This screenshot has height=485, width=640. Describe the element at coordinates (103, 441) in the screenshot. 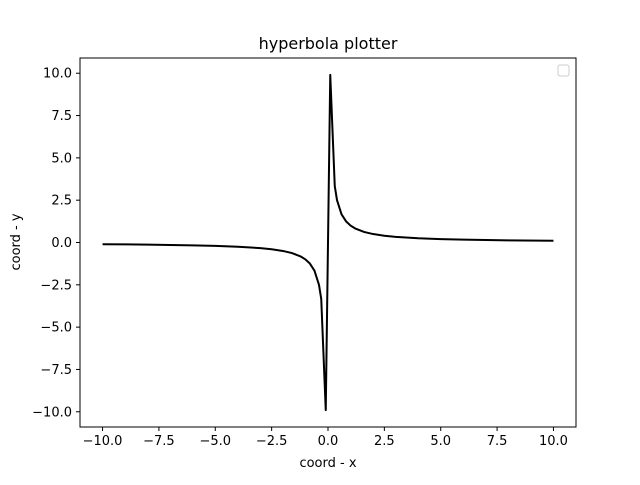

I see `x-tick-label: −10.0` at that location.